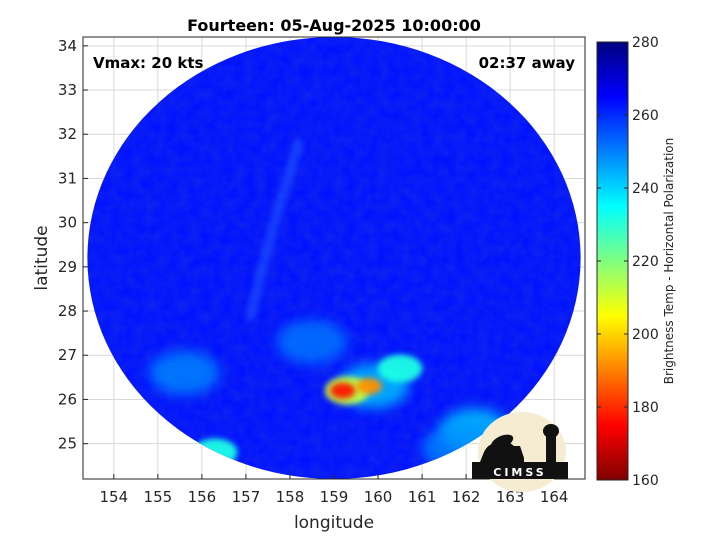 Image resolution: width=720 pixels, height=540 pixels. Describe the element at coordinates (67, 444) in the screenshot. I see `y-tick-label: 25` at that location.